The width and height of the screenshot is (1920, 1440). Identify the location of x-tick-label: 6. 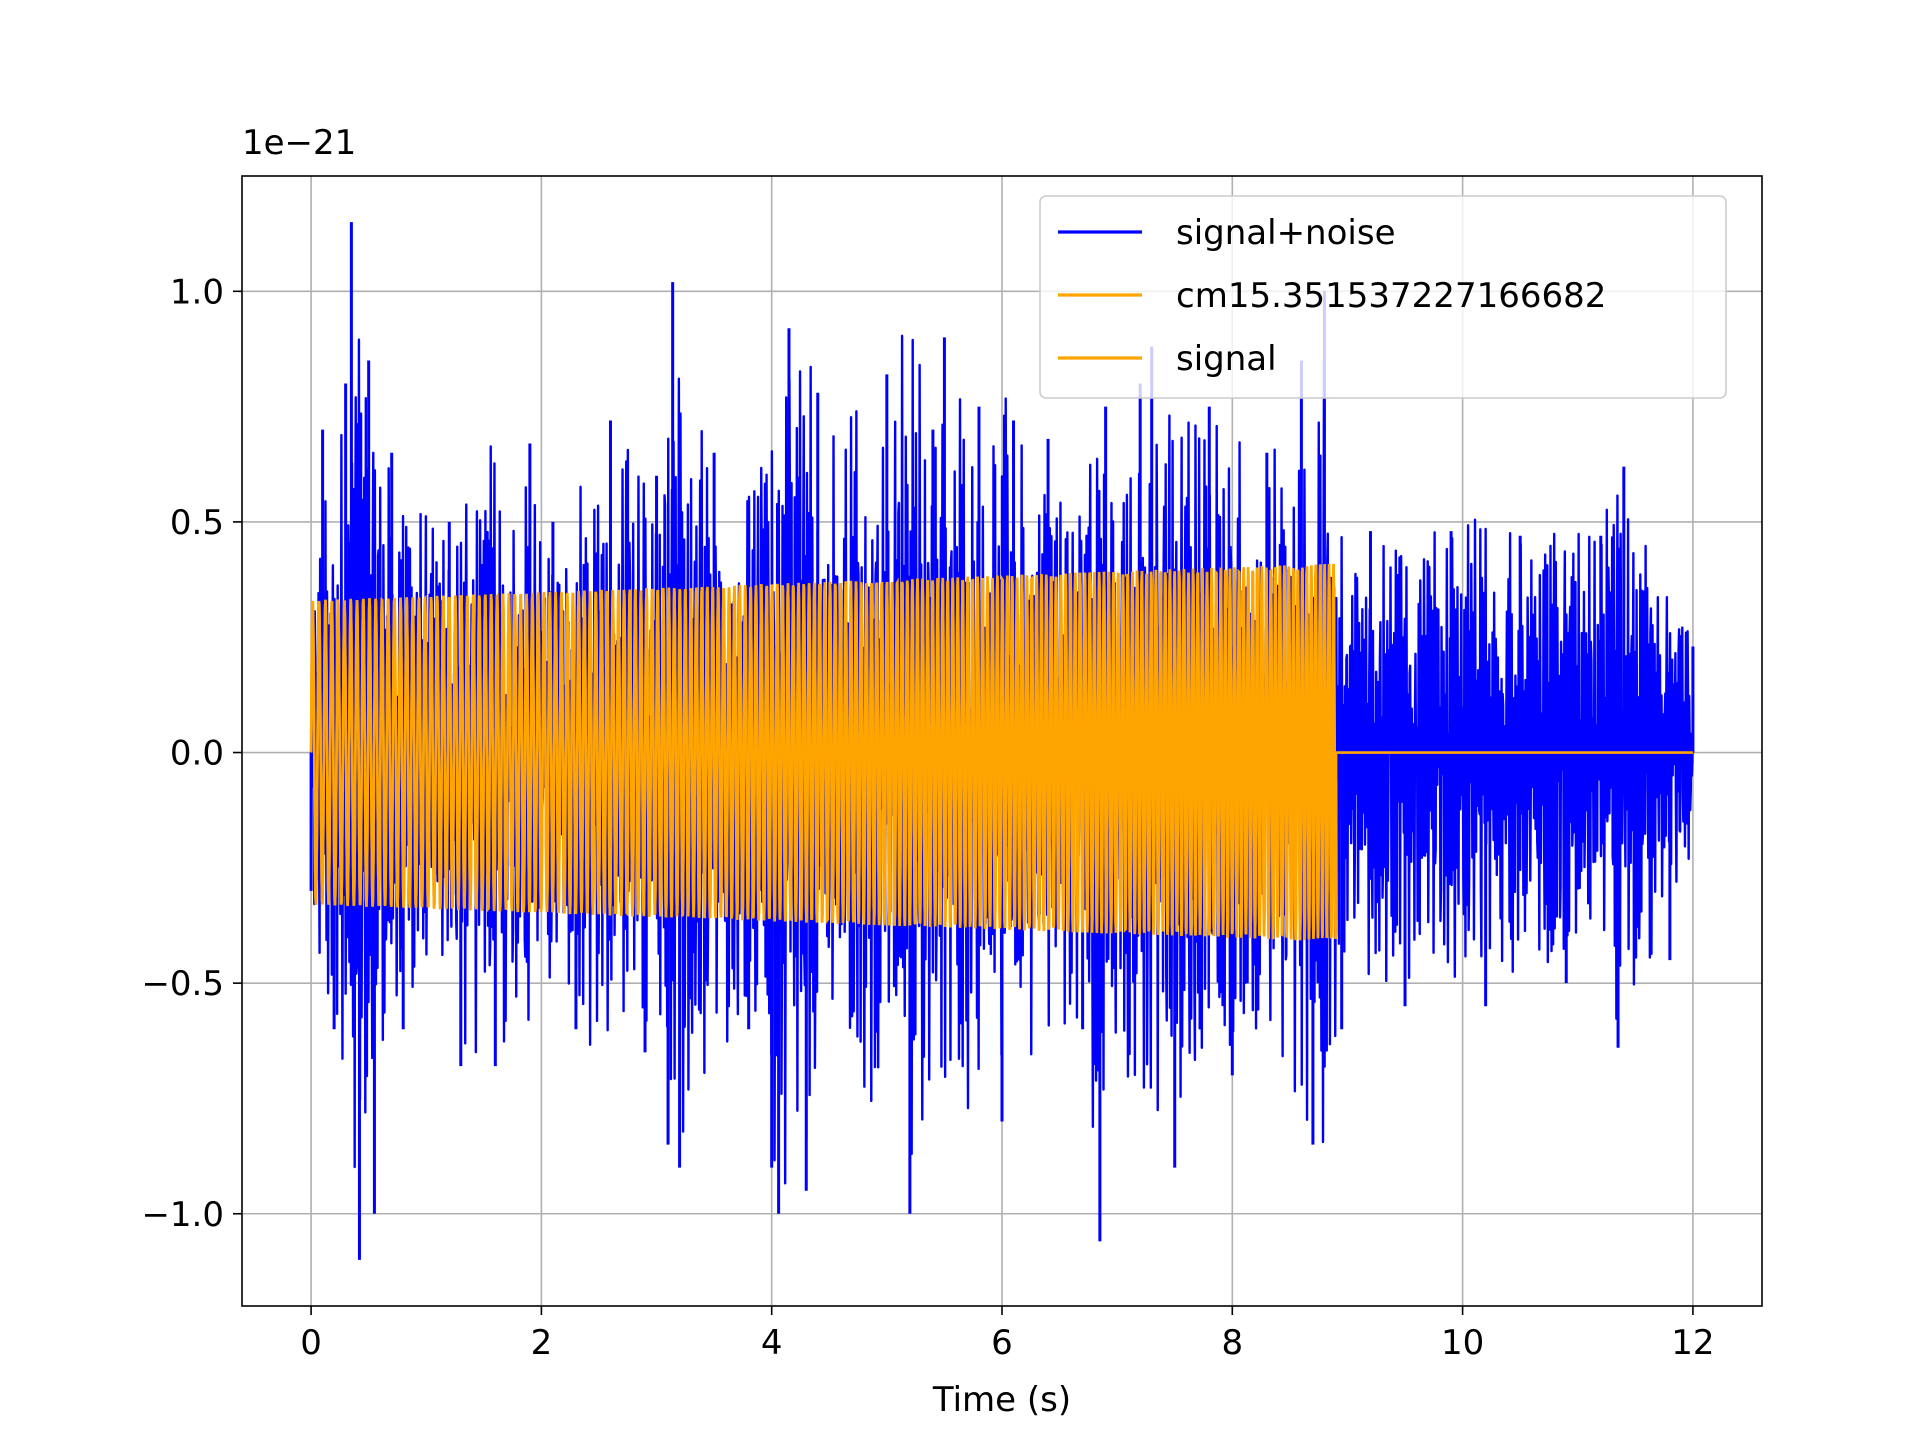
(1002, 1343).